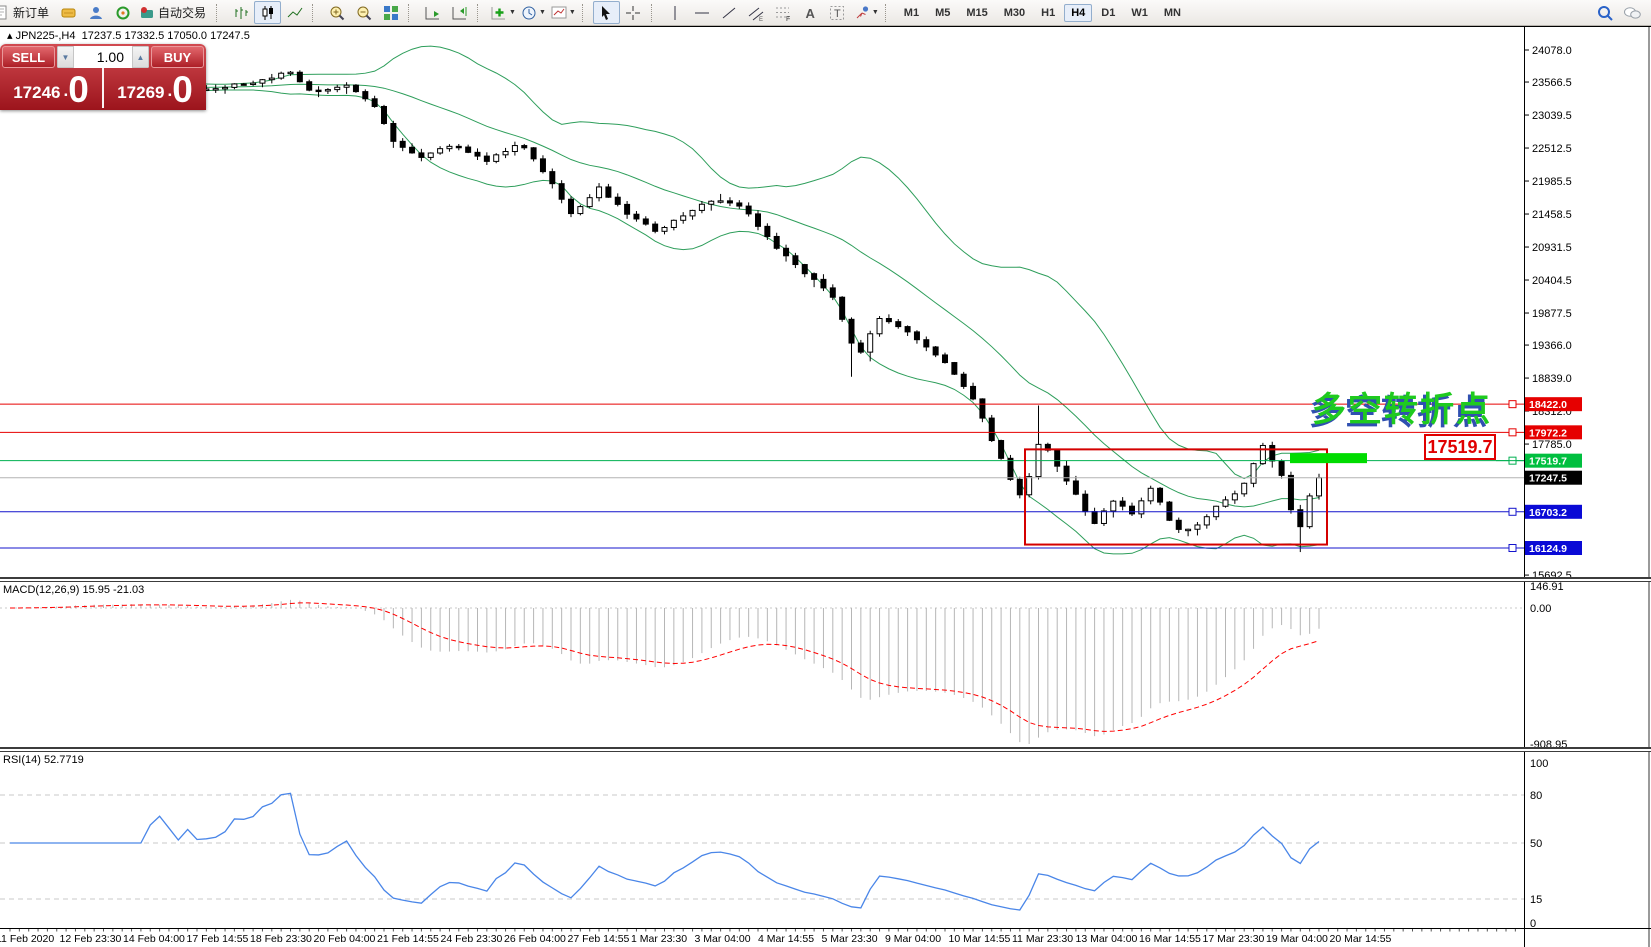 The width and height of the screenshot is (1651, 947). I want to click on chart-shift-button, so click(459, 12).